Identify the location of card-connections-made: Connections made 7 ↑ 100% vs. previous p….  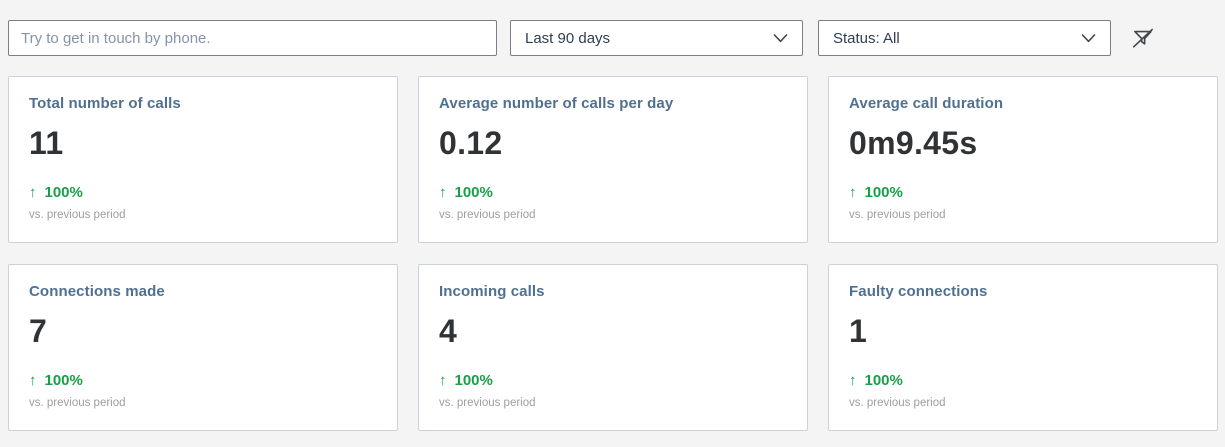
(203, 347).